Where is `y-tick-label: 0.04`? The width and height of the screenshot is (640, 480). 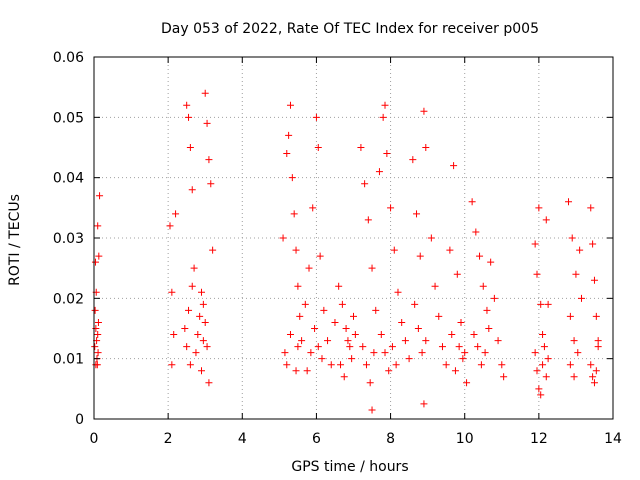 y-tick-label: 0.04 is located at coordinates (68, 179).